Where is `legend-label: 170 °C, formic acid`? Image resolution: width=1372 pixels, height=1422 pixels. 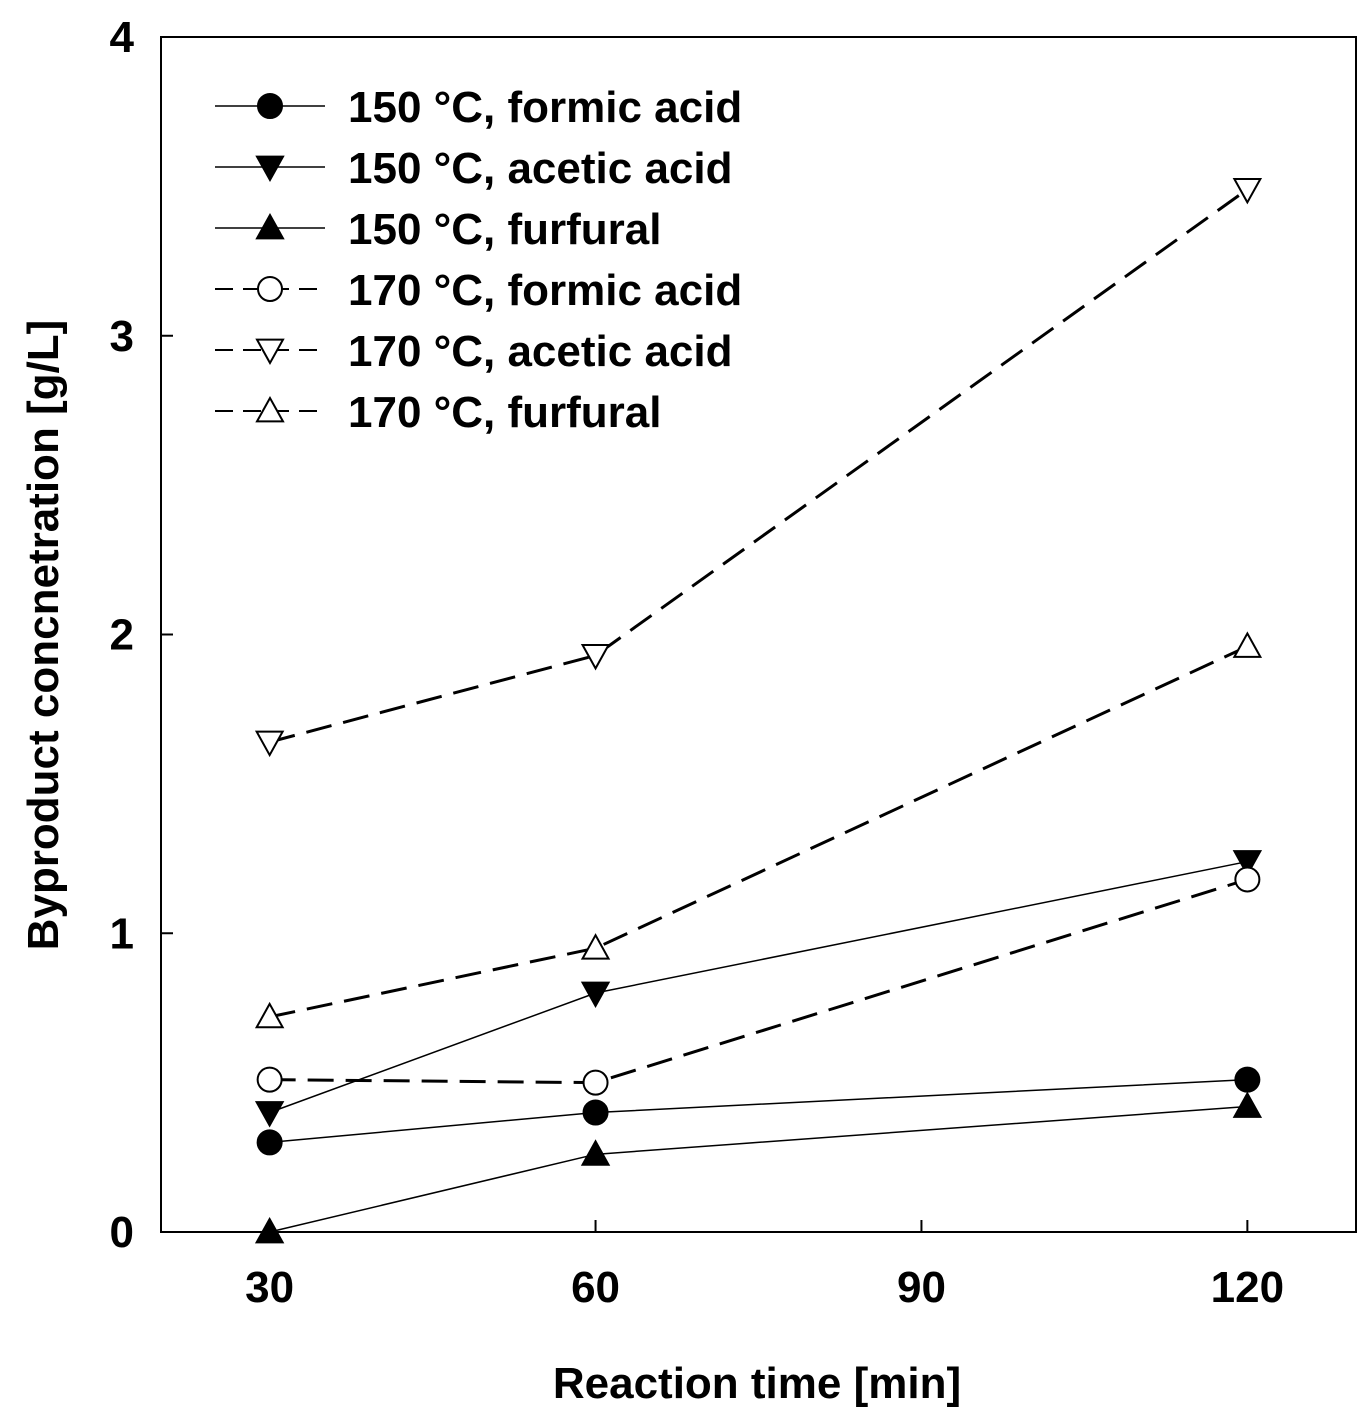
legend-label: 170 °C, formic acid is located at coordinates (545, 290).